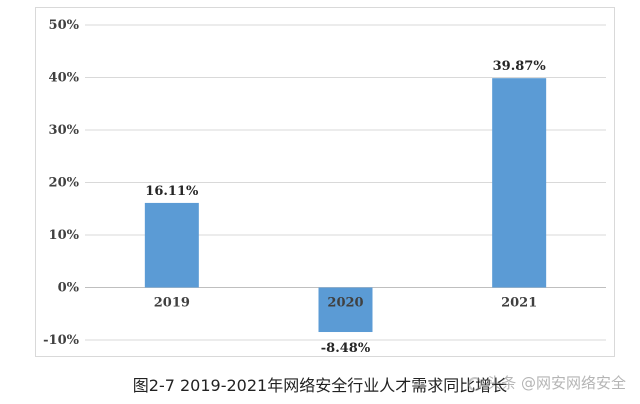 Image resolution: width=640 pixels, height=404 pixels. I want to click on y-tick-label: 30%, so click(64, 130).